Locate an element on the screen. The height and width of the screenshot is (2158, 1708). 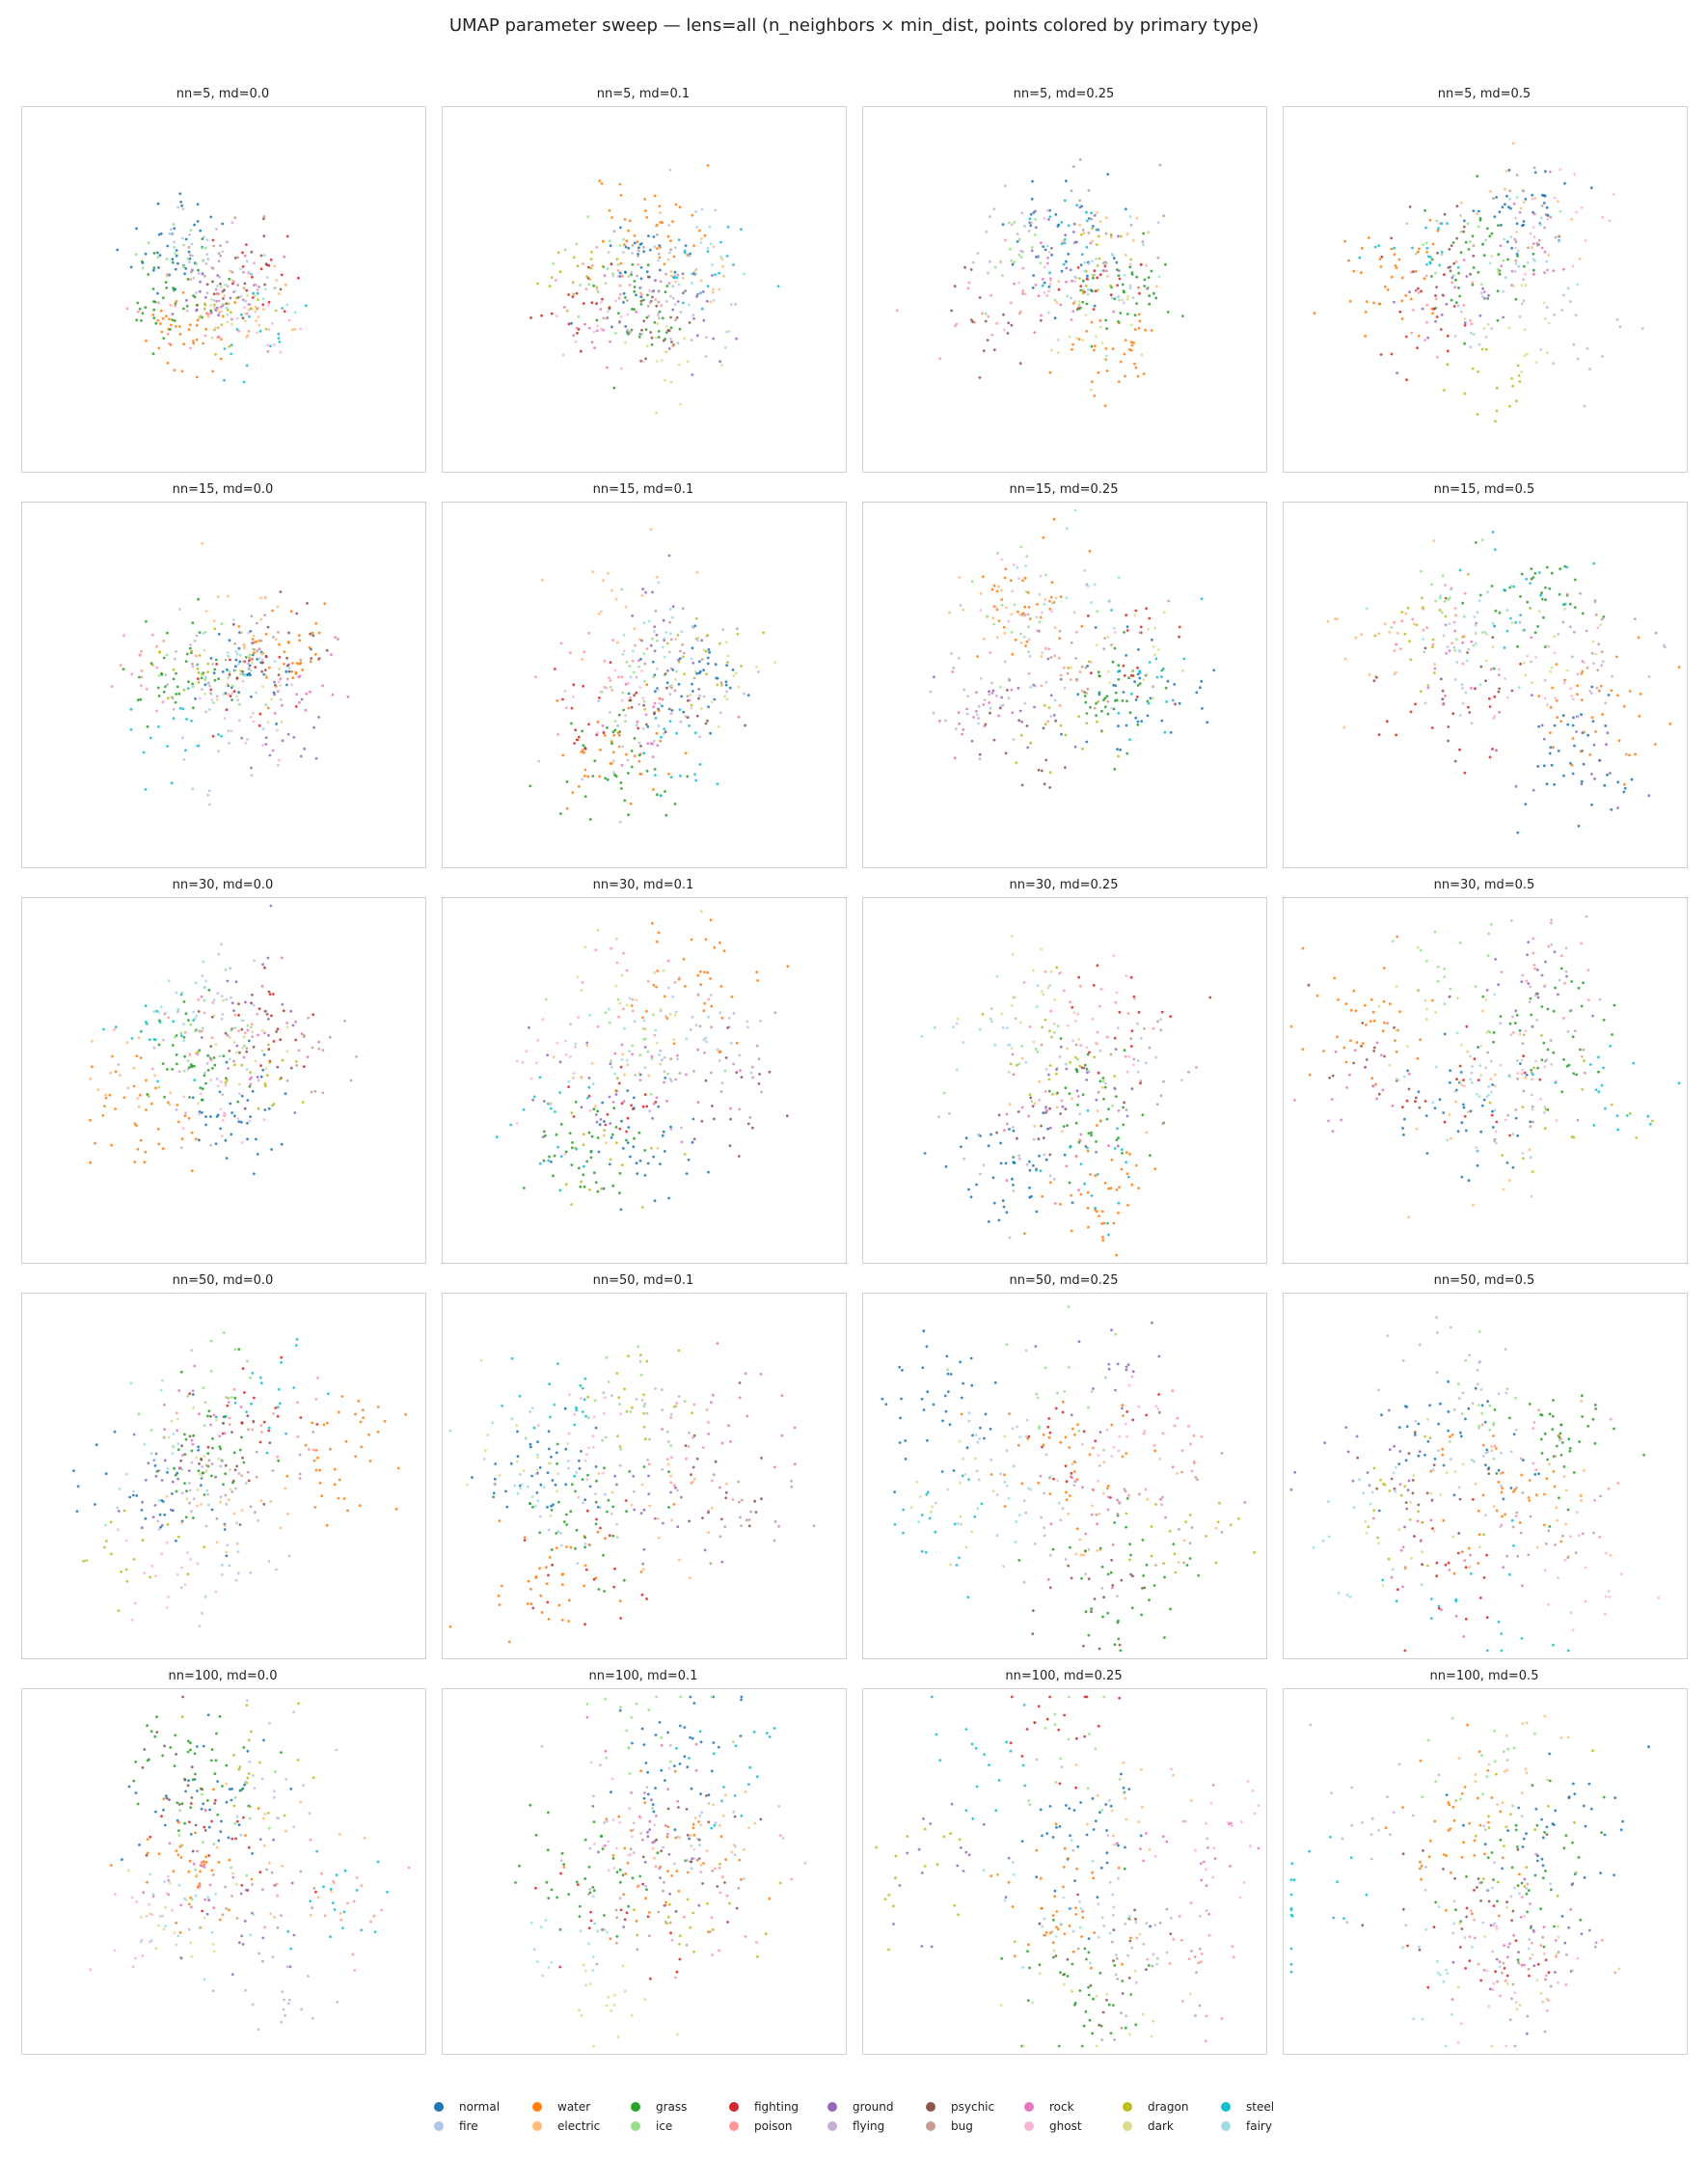
scatter-plot-area is located at coordinates (1485, 289).